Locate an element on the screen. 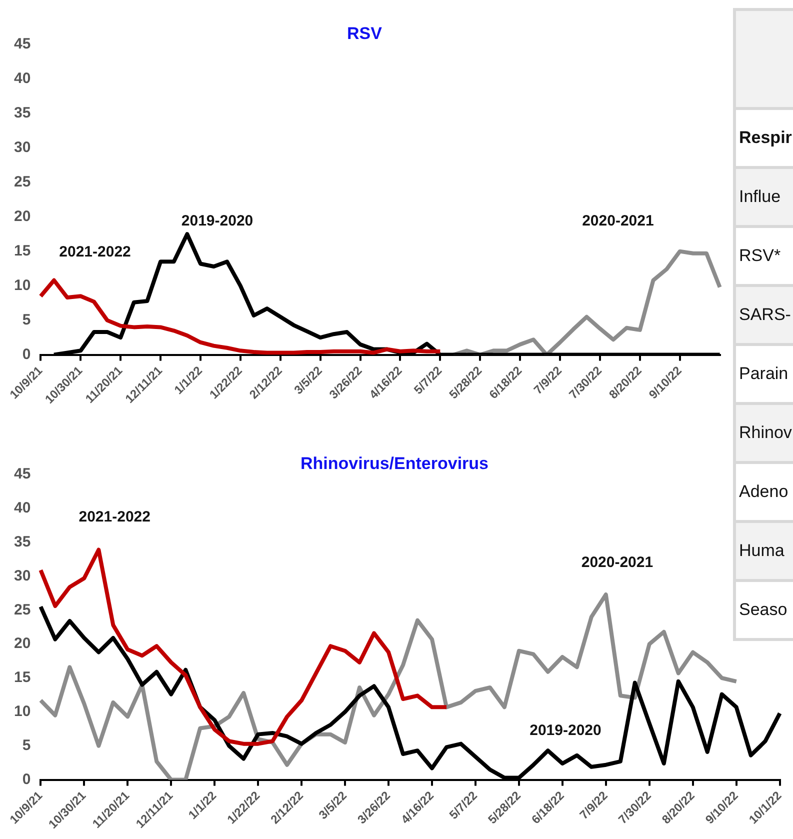  category-label: Huma is located at coordinates (764, 552).